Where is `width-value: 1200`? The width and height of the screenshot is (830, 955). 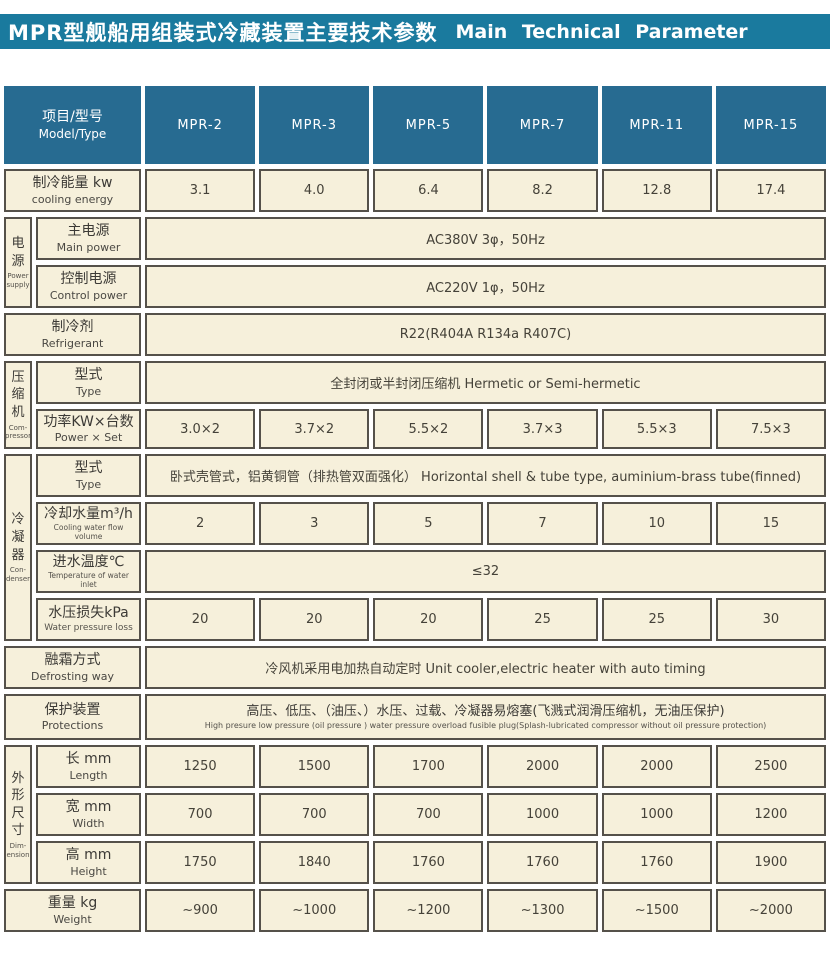 width-value: 1200 is located at coordinates (771, 814).